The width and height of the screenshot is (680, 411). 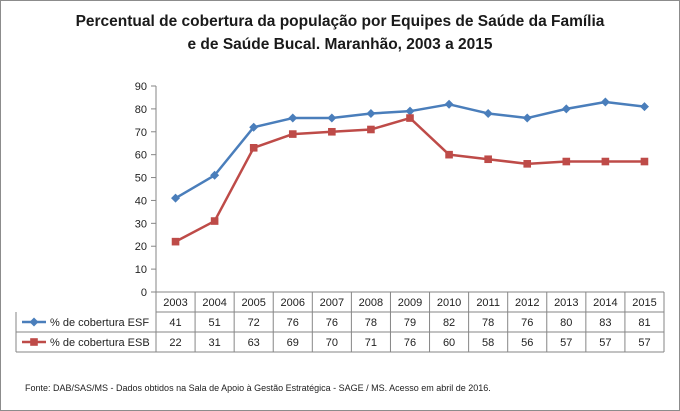 What do you see at coordinates (488, 303) in the screenshot?
I see `x-tick-label: 2011` at bounding box center [488, 303].